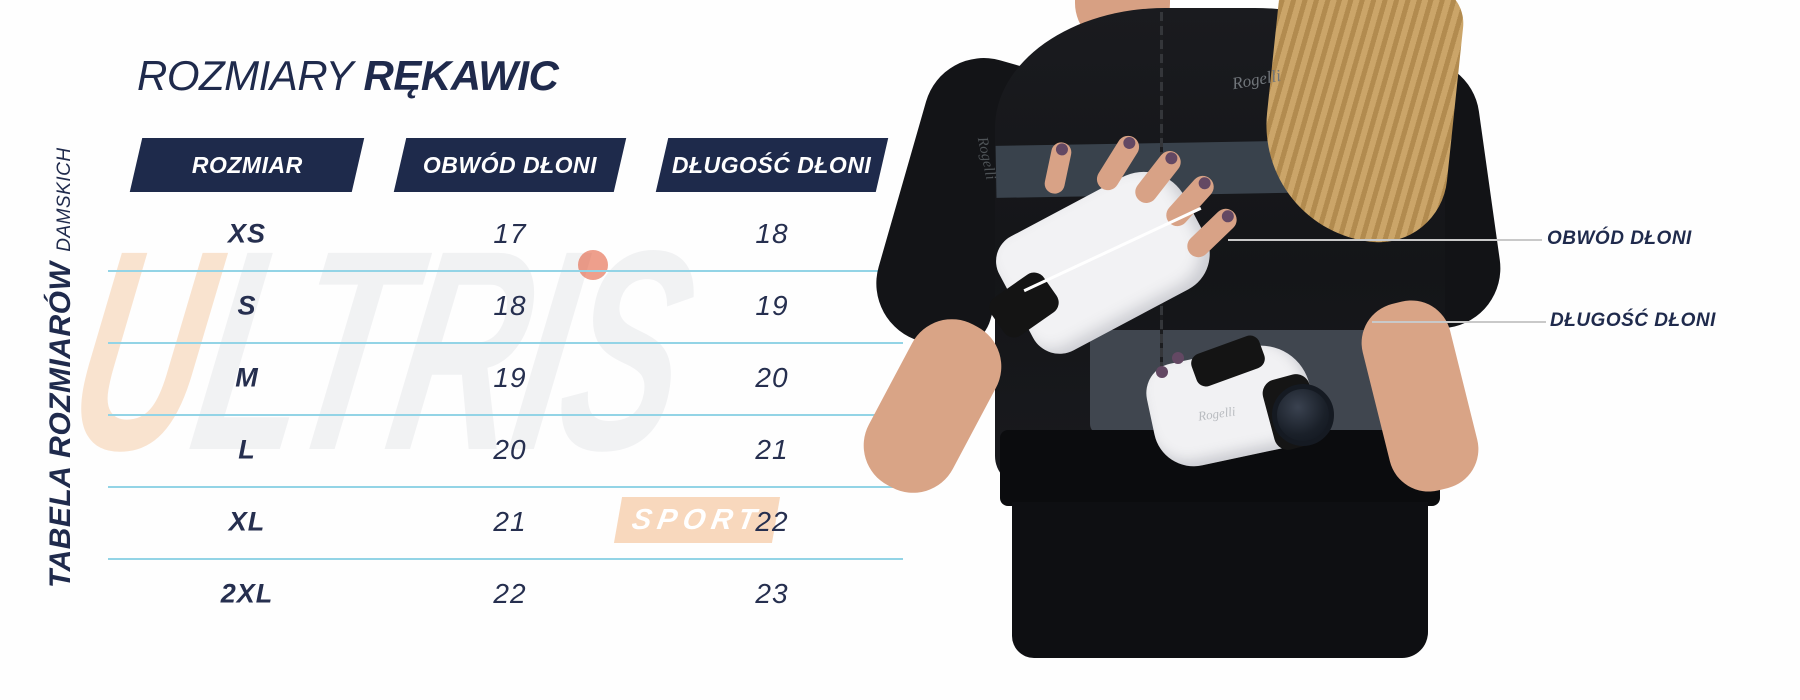  Describe the element at coordinates (510, 593) in the screenshot. I see `cell-circumference: 22` at that location.